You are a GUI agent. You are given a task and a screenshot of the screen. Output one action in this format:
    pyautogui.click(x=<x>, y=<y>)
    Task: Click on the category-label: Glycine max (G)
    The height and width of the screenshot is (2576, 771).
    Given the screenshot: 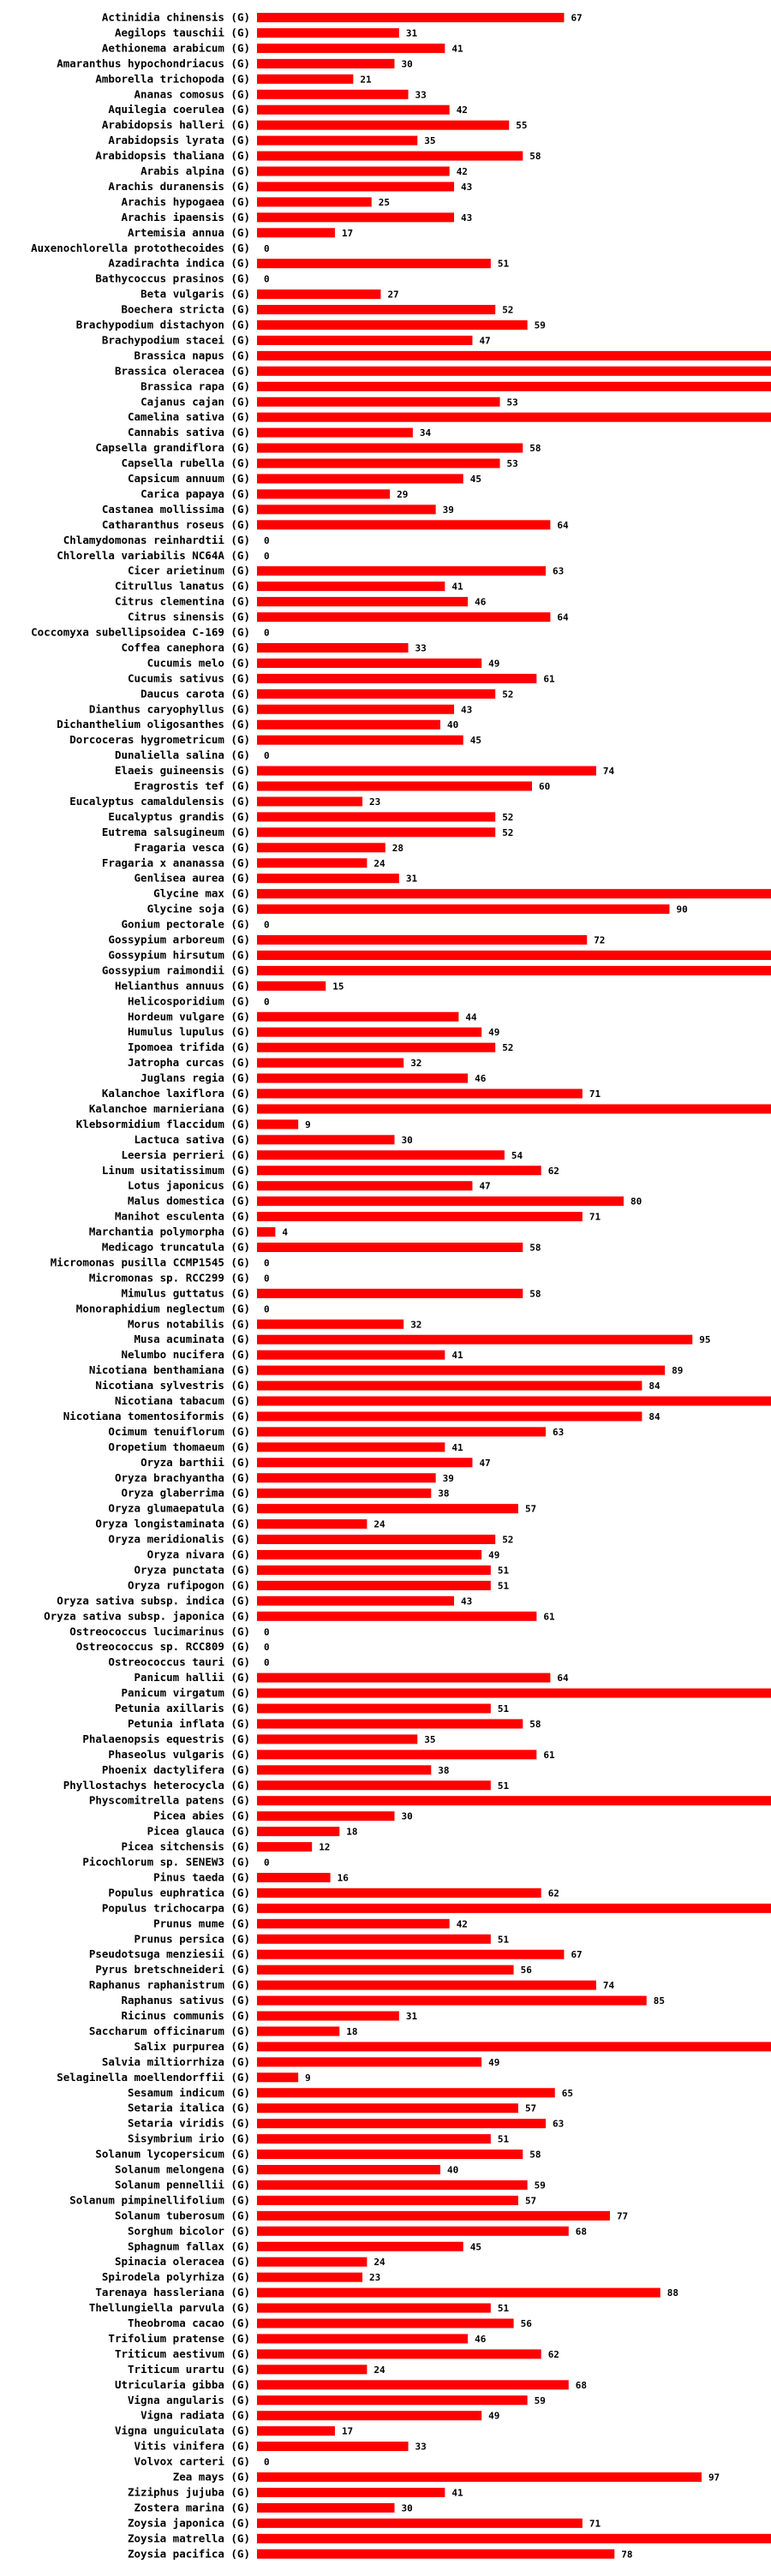 What is the action you would take?
    pyautogui.click(x=202, y=894)
    